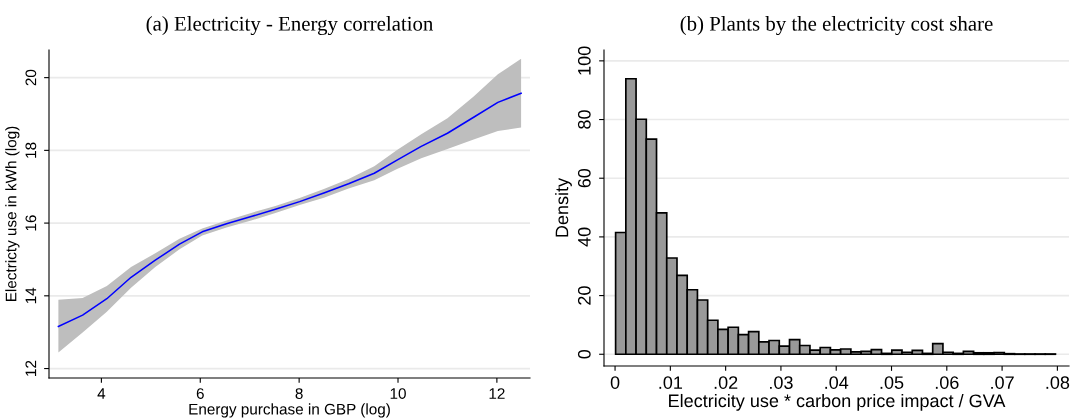 This screenshot has height=419, width=1074. What do you see at coordinates (584, 237) in the screenshot?
I see `y-tick-label: 40` at bounding box center [584, 237].